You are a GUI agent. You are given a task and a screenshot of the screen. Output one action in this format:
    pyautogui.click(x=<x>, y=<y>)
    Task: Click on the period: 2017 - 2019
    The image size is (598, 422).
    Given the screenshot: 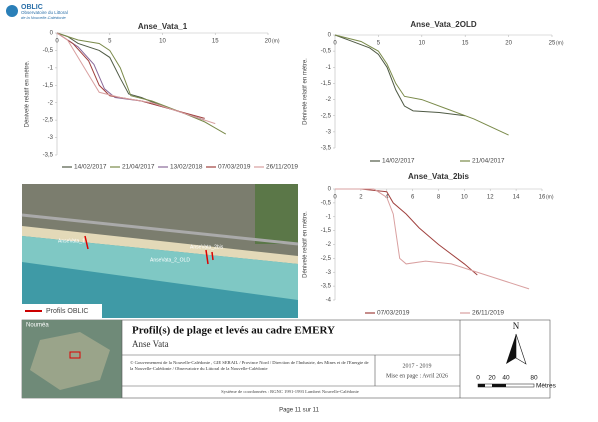 What is the action you would take?
    pyautogui.click(x=417, y=366)
    